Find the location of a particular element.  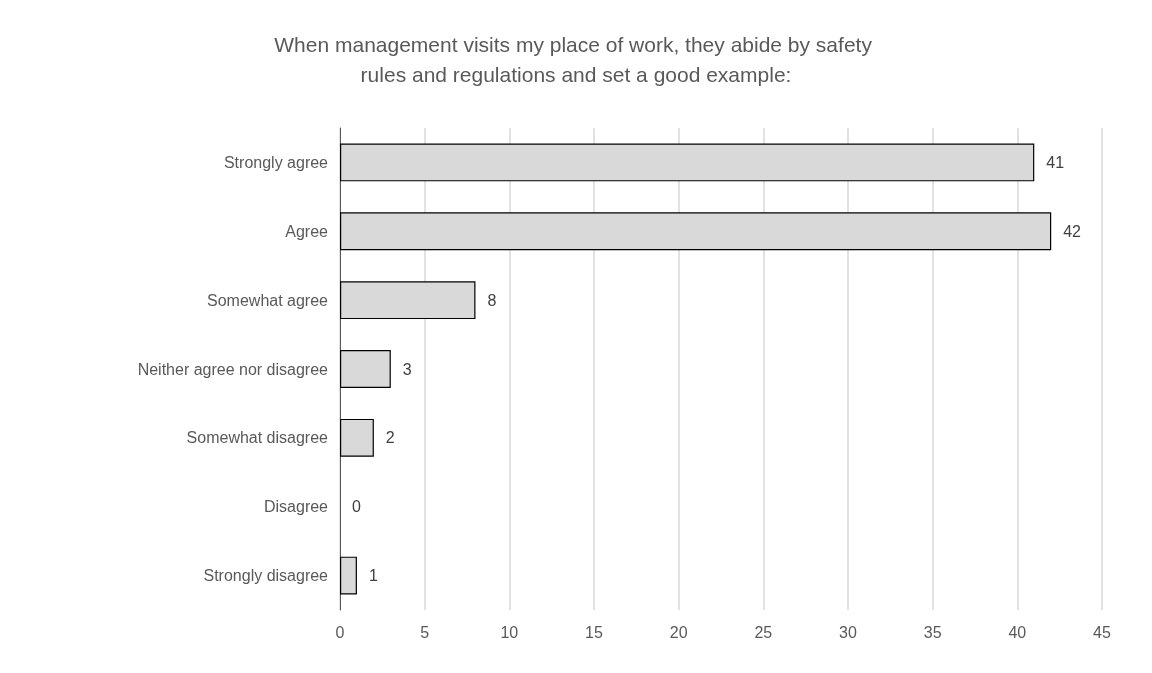

x-tick-label: 30 is located at coordinates (848, 632).